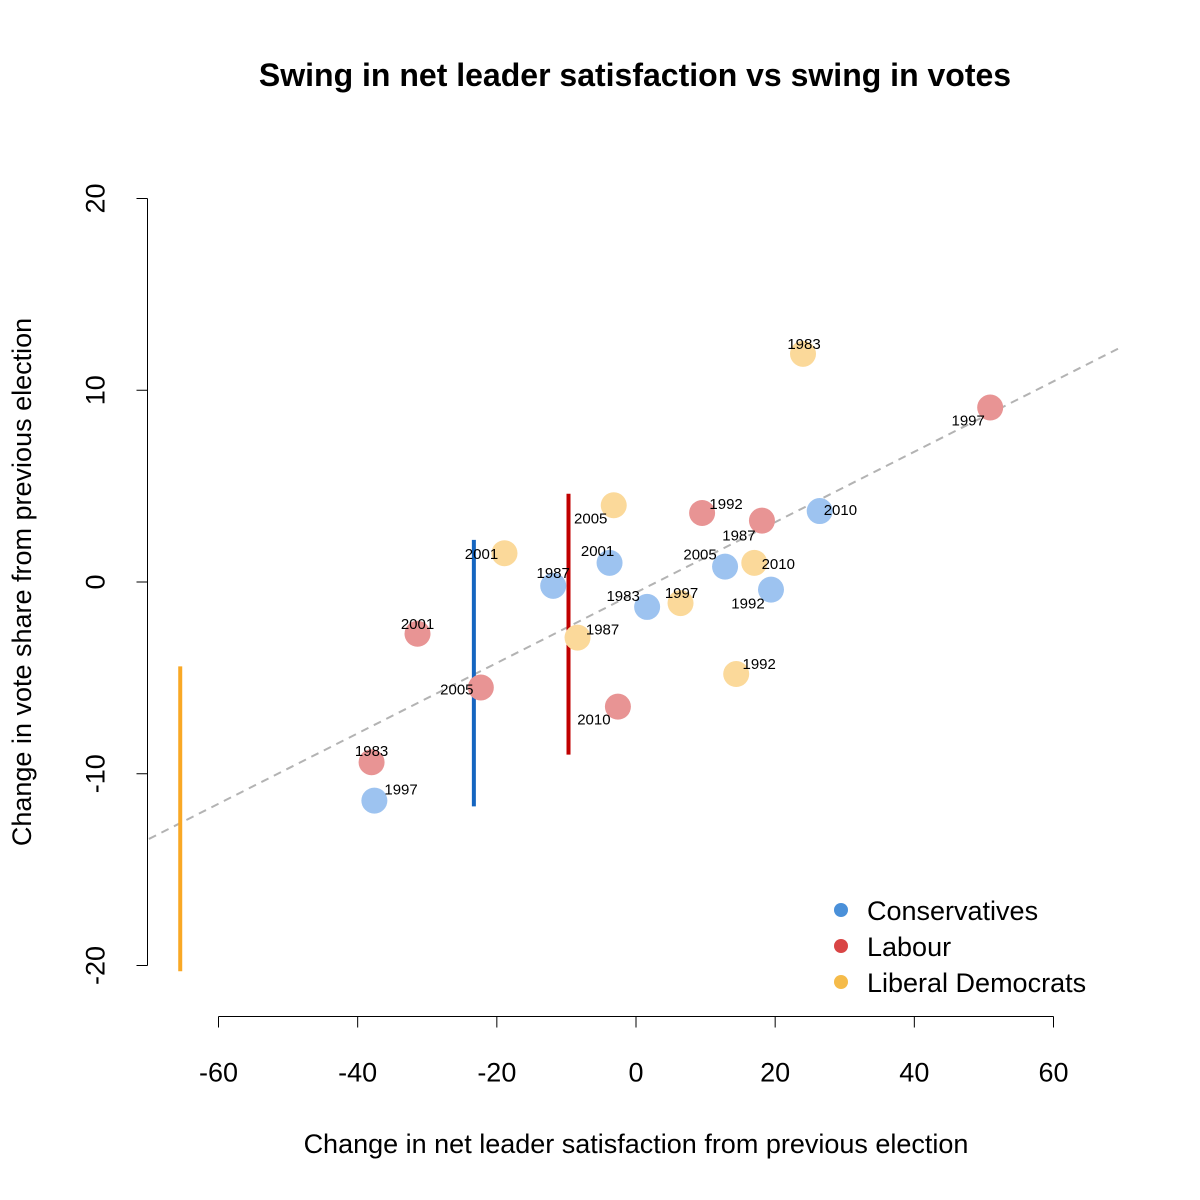 The height and width of the screenshot is (1200, 1200). What do you see at coordinates (976, 983) in the screenshot?
I see `legend-label: Liberal Democrats` at bounding box center [976, 983].